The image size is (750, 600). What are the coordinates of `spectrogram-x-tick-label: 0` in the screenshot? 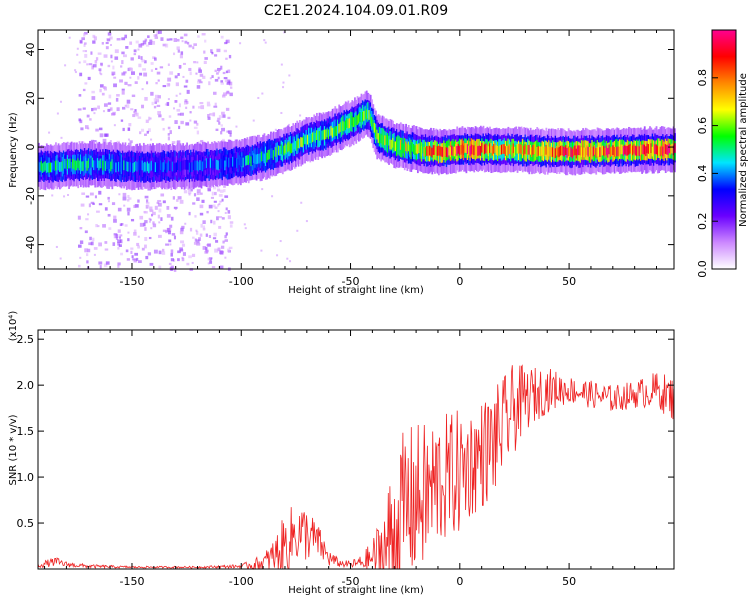 It's located at (459, 281).